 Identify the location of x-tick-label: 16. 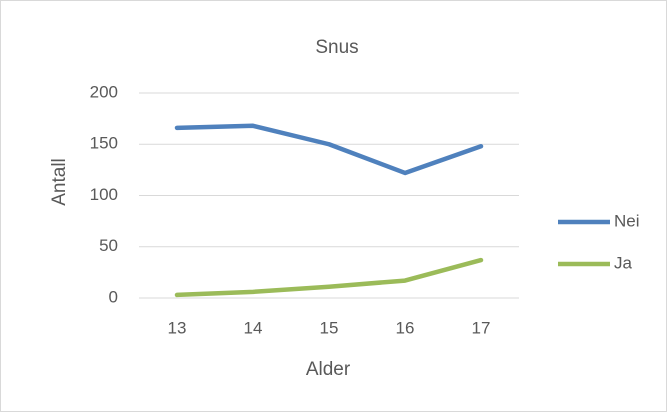
(405, 327).